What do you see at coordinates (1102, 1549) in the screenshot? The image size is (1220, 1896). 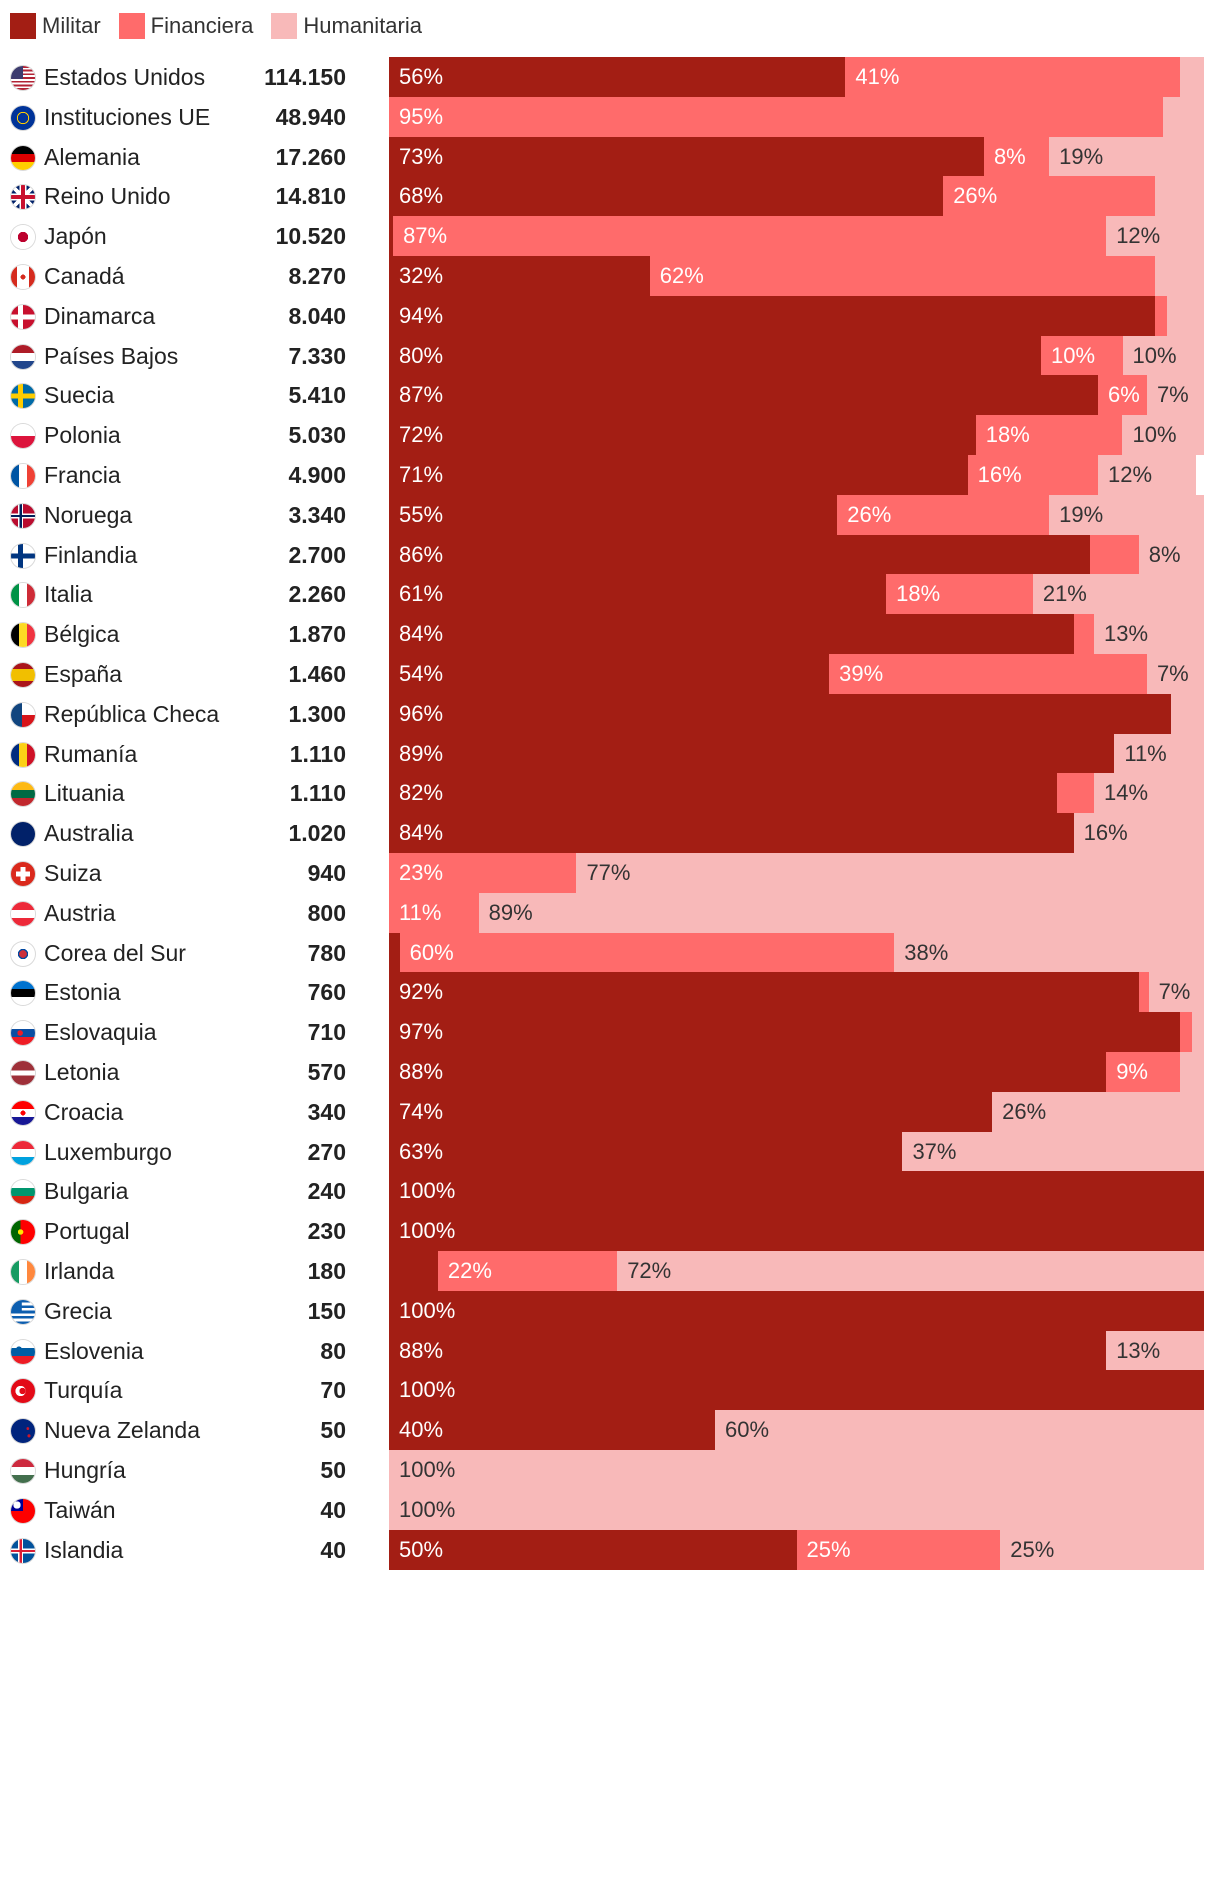 I see `bar-segment-humanitaria: 25%` at bounding box center [1102, 1549].